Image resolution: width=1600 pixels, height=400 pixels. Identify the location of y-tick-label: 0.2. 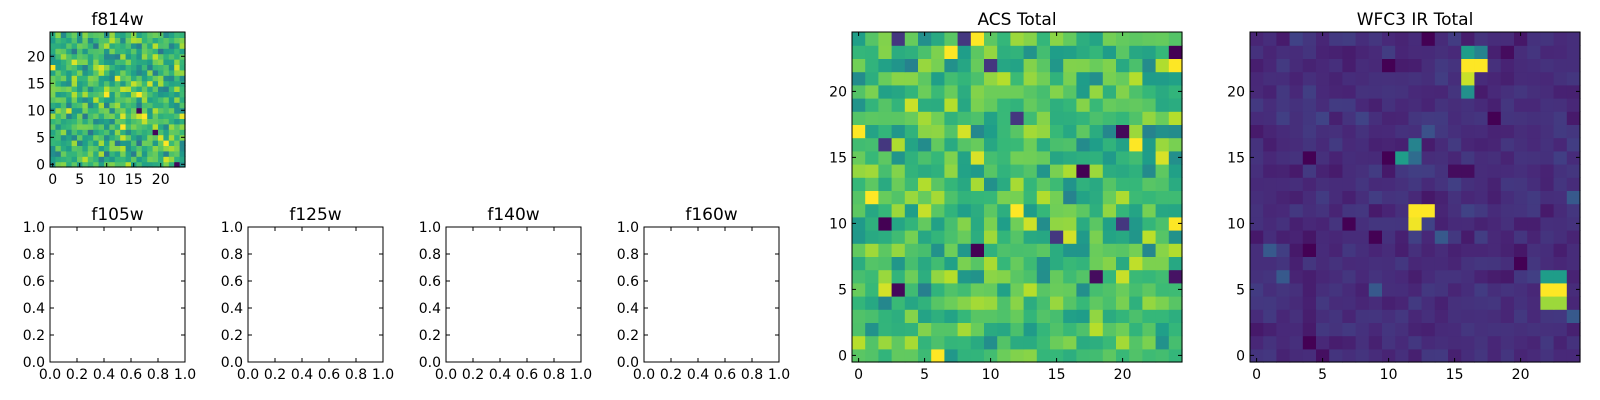
(430, 336).